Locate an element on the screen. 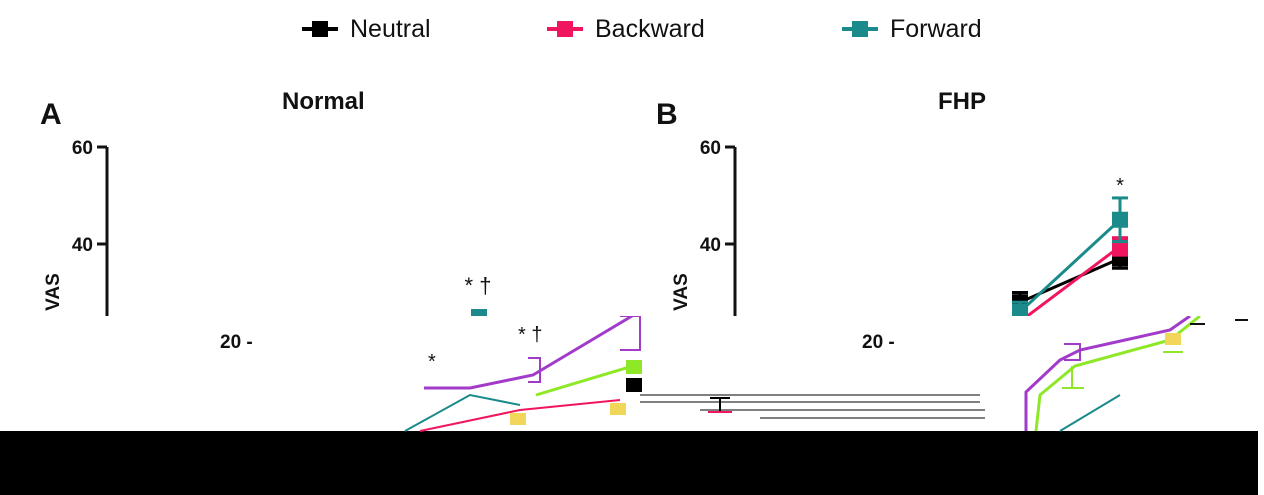 The width and height of the screenshot is (1264, 495). chart-a: 40 60 VAS * † is located at coordinates (267, 227).